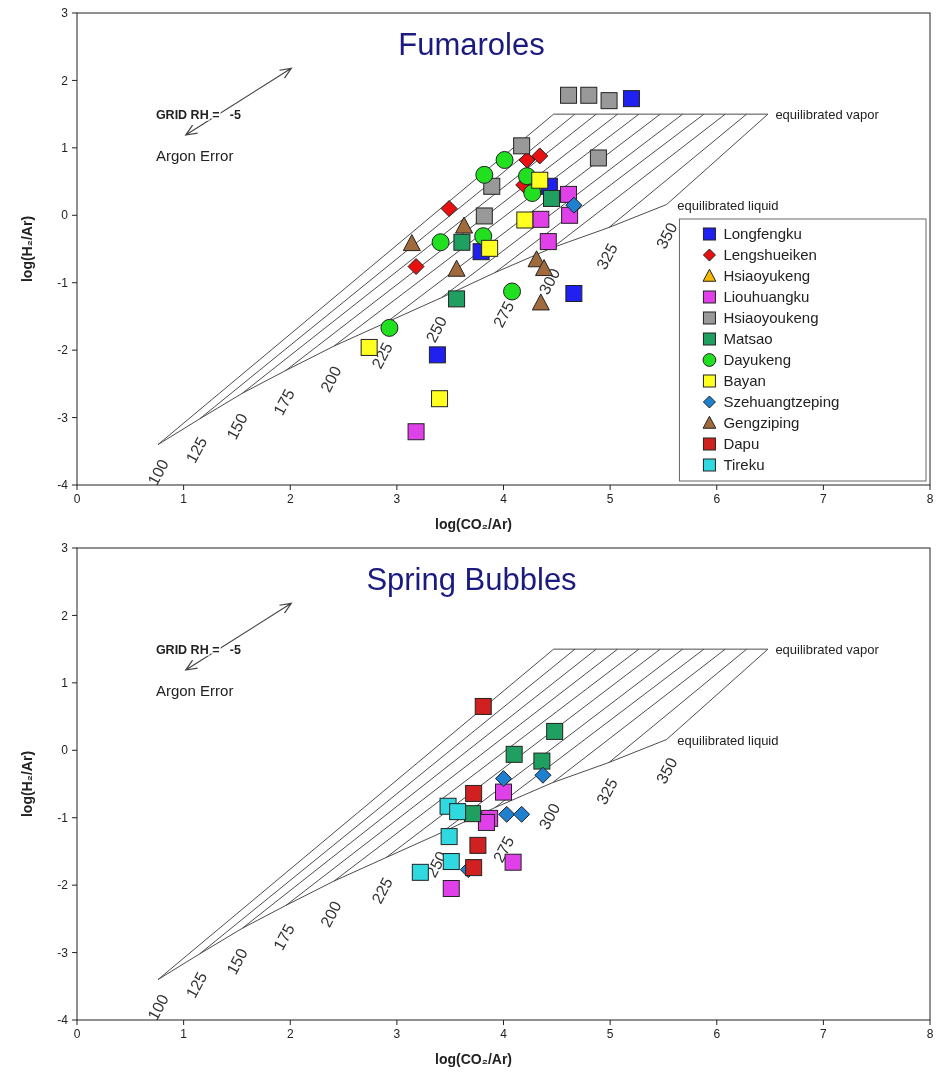  I want to click on legend-label: Longfengku, so click(762, 234).